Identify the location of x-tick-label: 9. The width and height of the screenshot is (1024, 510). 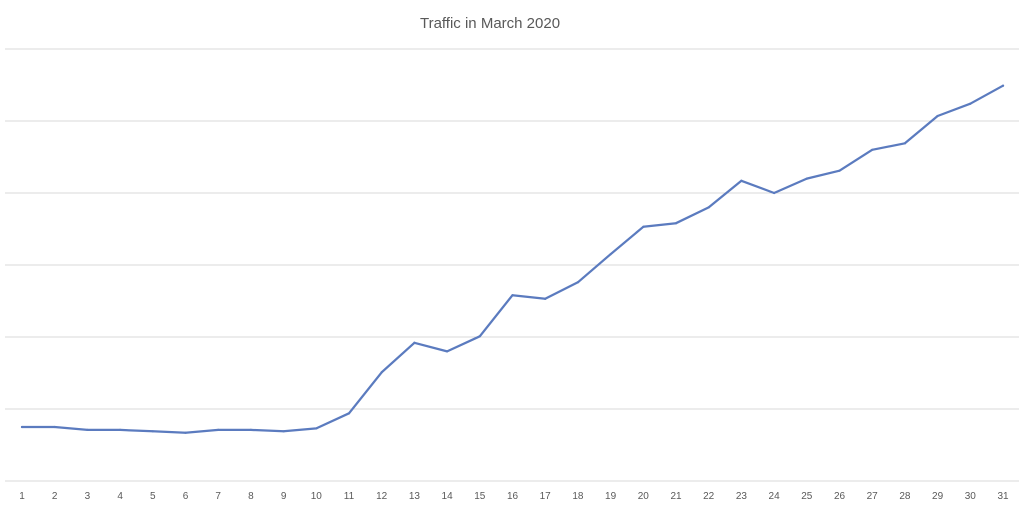
(284, 496).